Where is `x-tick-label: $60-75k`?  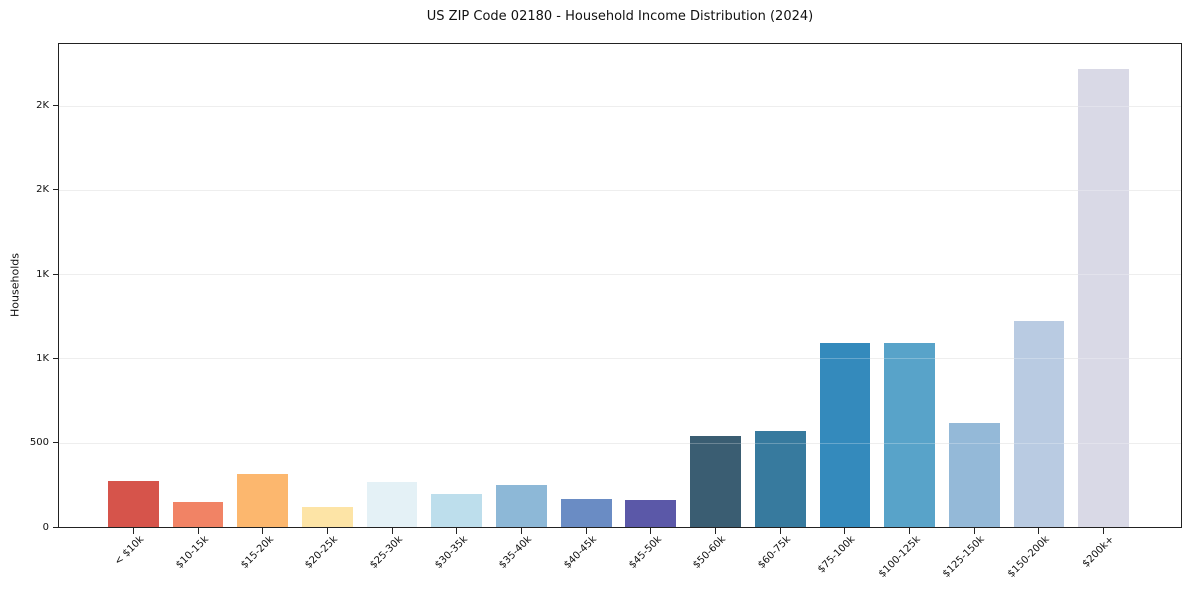
x-tick-label: $60-75k is located at coordinates (774, 552).